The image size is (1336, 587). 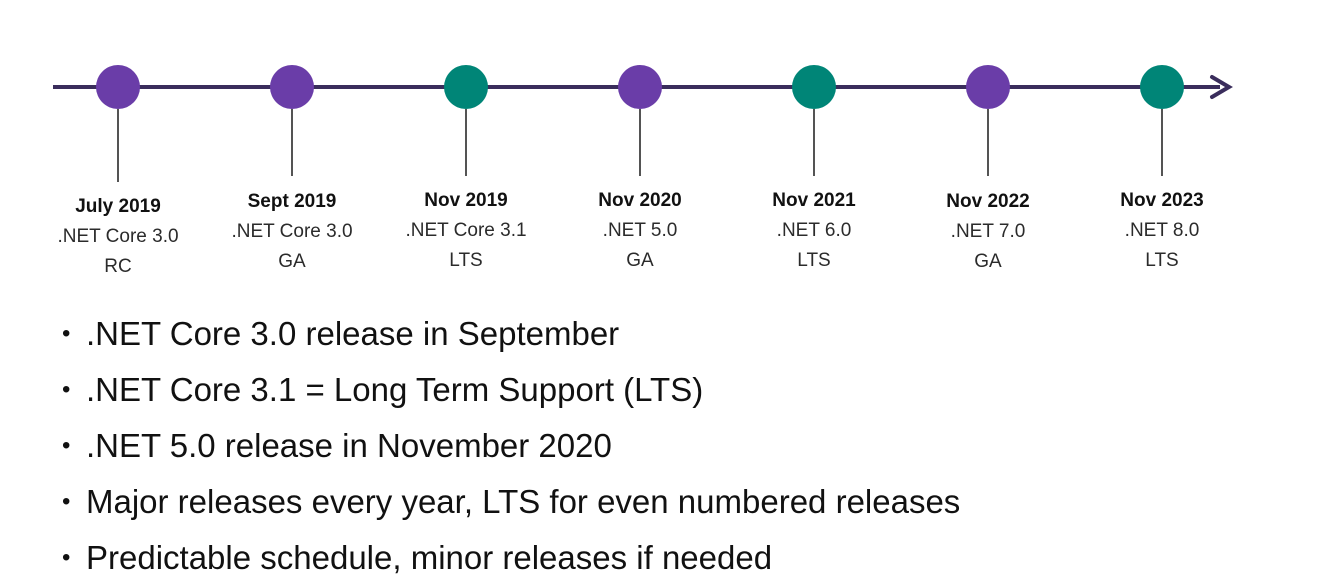 I want to click on timeline-arrowhead, so click(x=1221, y=87).